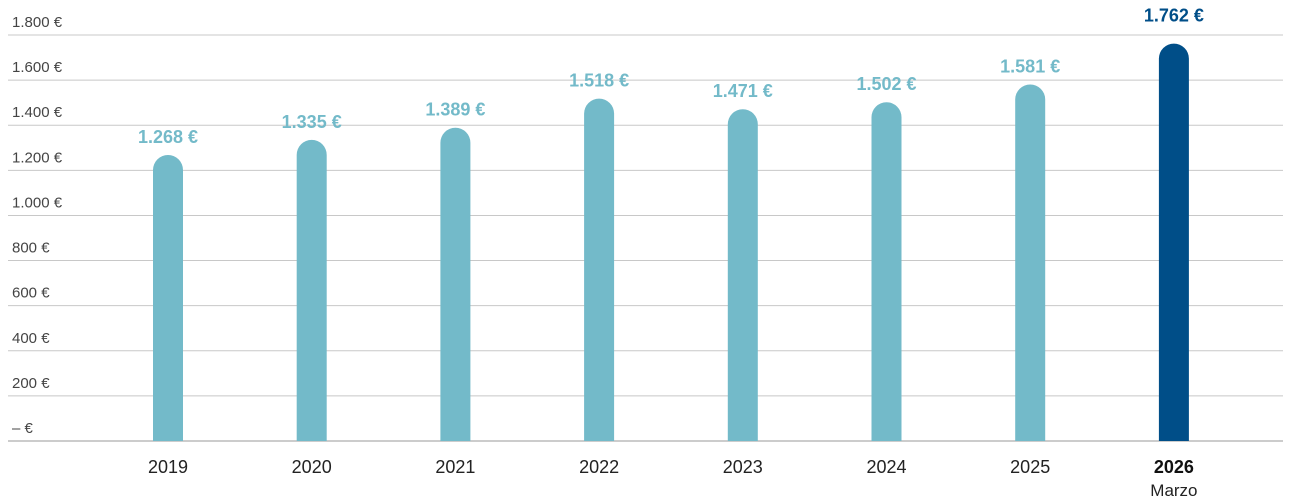 Image resolution: width=1289 pixels, height=502 pixels. I want to click on y-tick-label: 400 €, so click(31, 338).